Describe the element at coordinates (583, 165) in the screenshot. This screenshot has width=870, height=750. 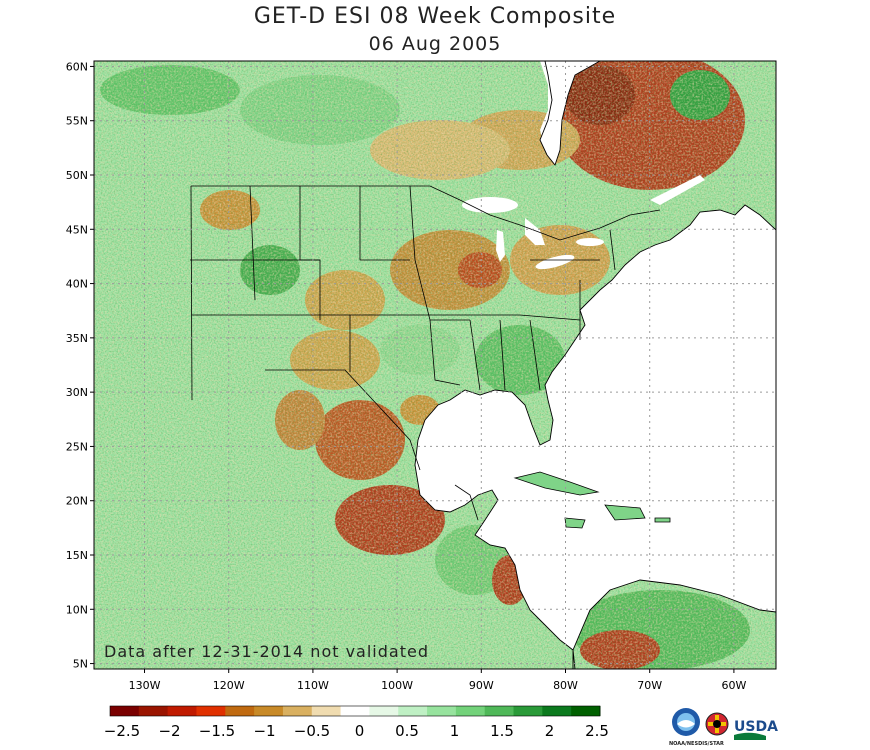
I see `inland-water` at that location.